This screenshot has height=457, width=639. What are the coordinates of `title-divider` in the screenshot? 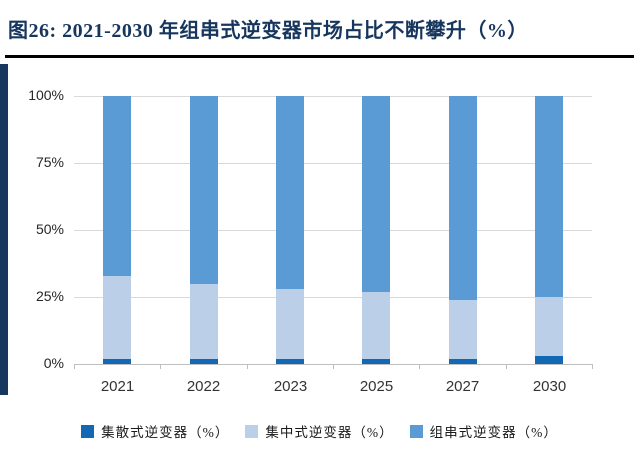 It's located at (319, 56).